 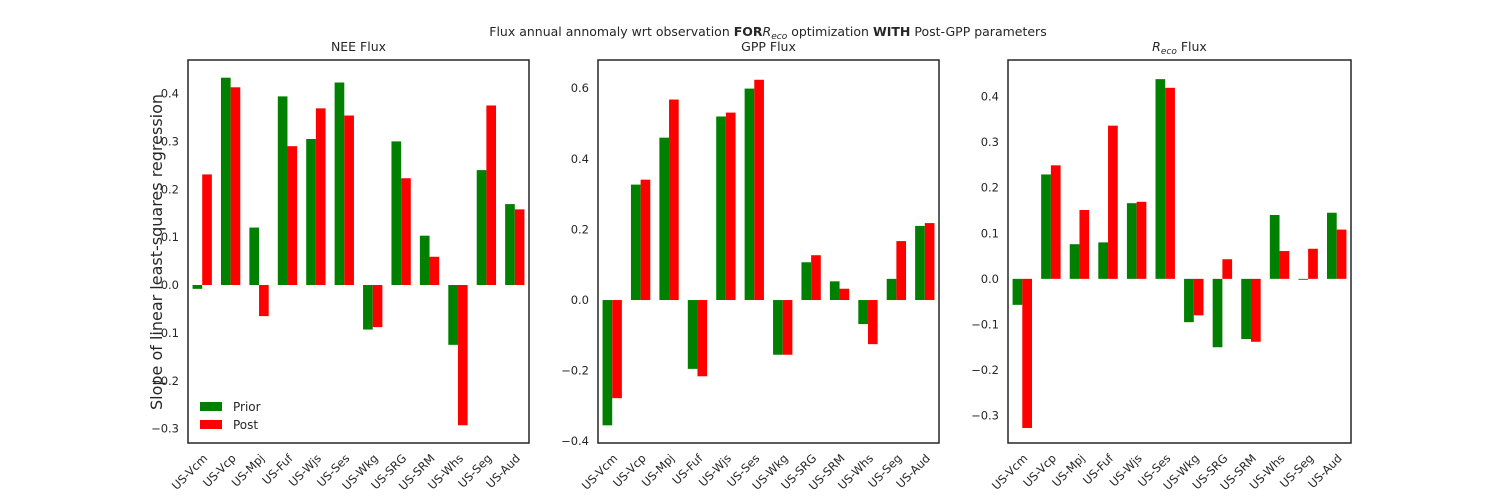 I want to click on subplot-title: NEE Flux, so click(x=358, y=46).